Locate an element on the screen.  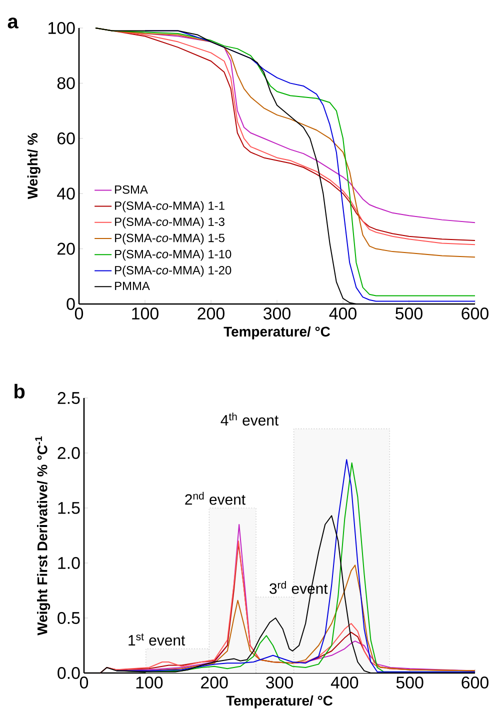
y-tick-label: 60 is located at coordinates (66, 138).